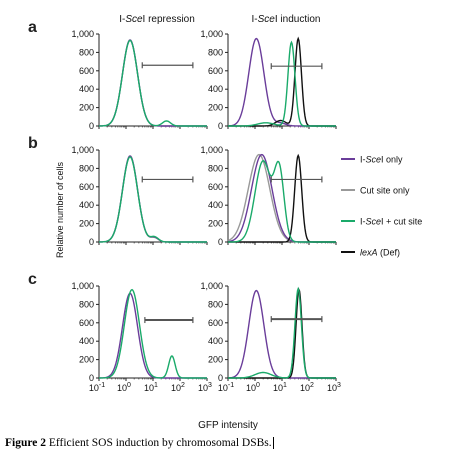 The width and height of the screenshot is (449, 476). What do you see at coordinates (381, 160) in the screenshot?
I see `legend-label: I-SceI only` at bounding box center [381, 160].